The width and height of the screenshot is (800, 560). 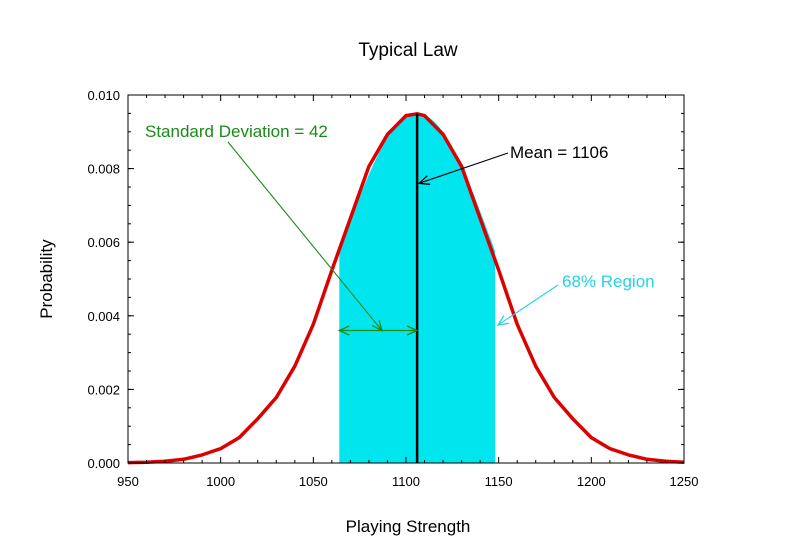 What do you see at coordinates (463, 168) in the screenshot?
I see `mean-leader-line` at bounding box center [463, 168].